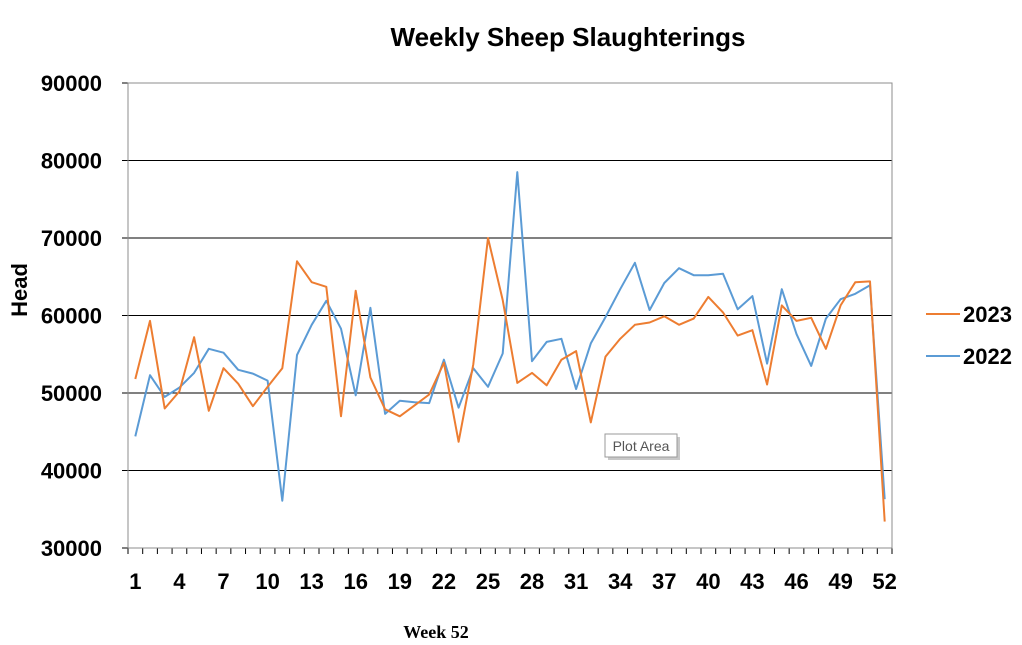  Describe the element at coordinates (532, 581) in the screenshot. I see `x-tick-label: 28` at that location.